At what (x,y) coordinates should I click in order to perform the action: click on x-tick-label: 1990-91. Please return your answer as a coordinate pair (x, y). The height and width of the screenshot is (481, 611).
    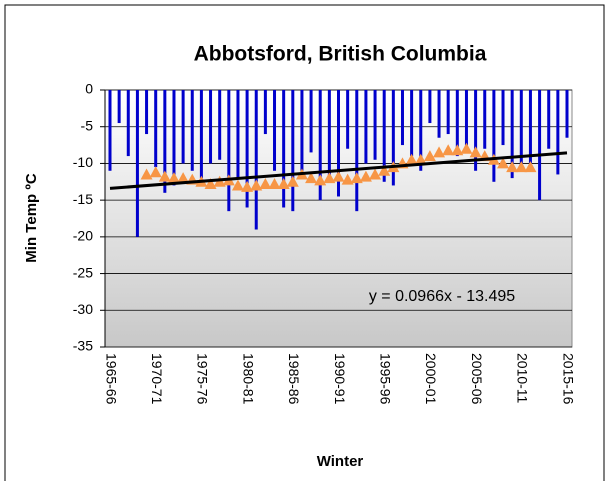
    Looking at the image, I should click on (340, 379).